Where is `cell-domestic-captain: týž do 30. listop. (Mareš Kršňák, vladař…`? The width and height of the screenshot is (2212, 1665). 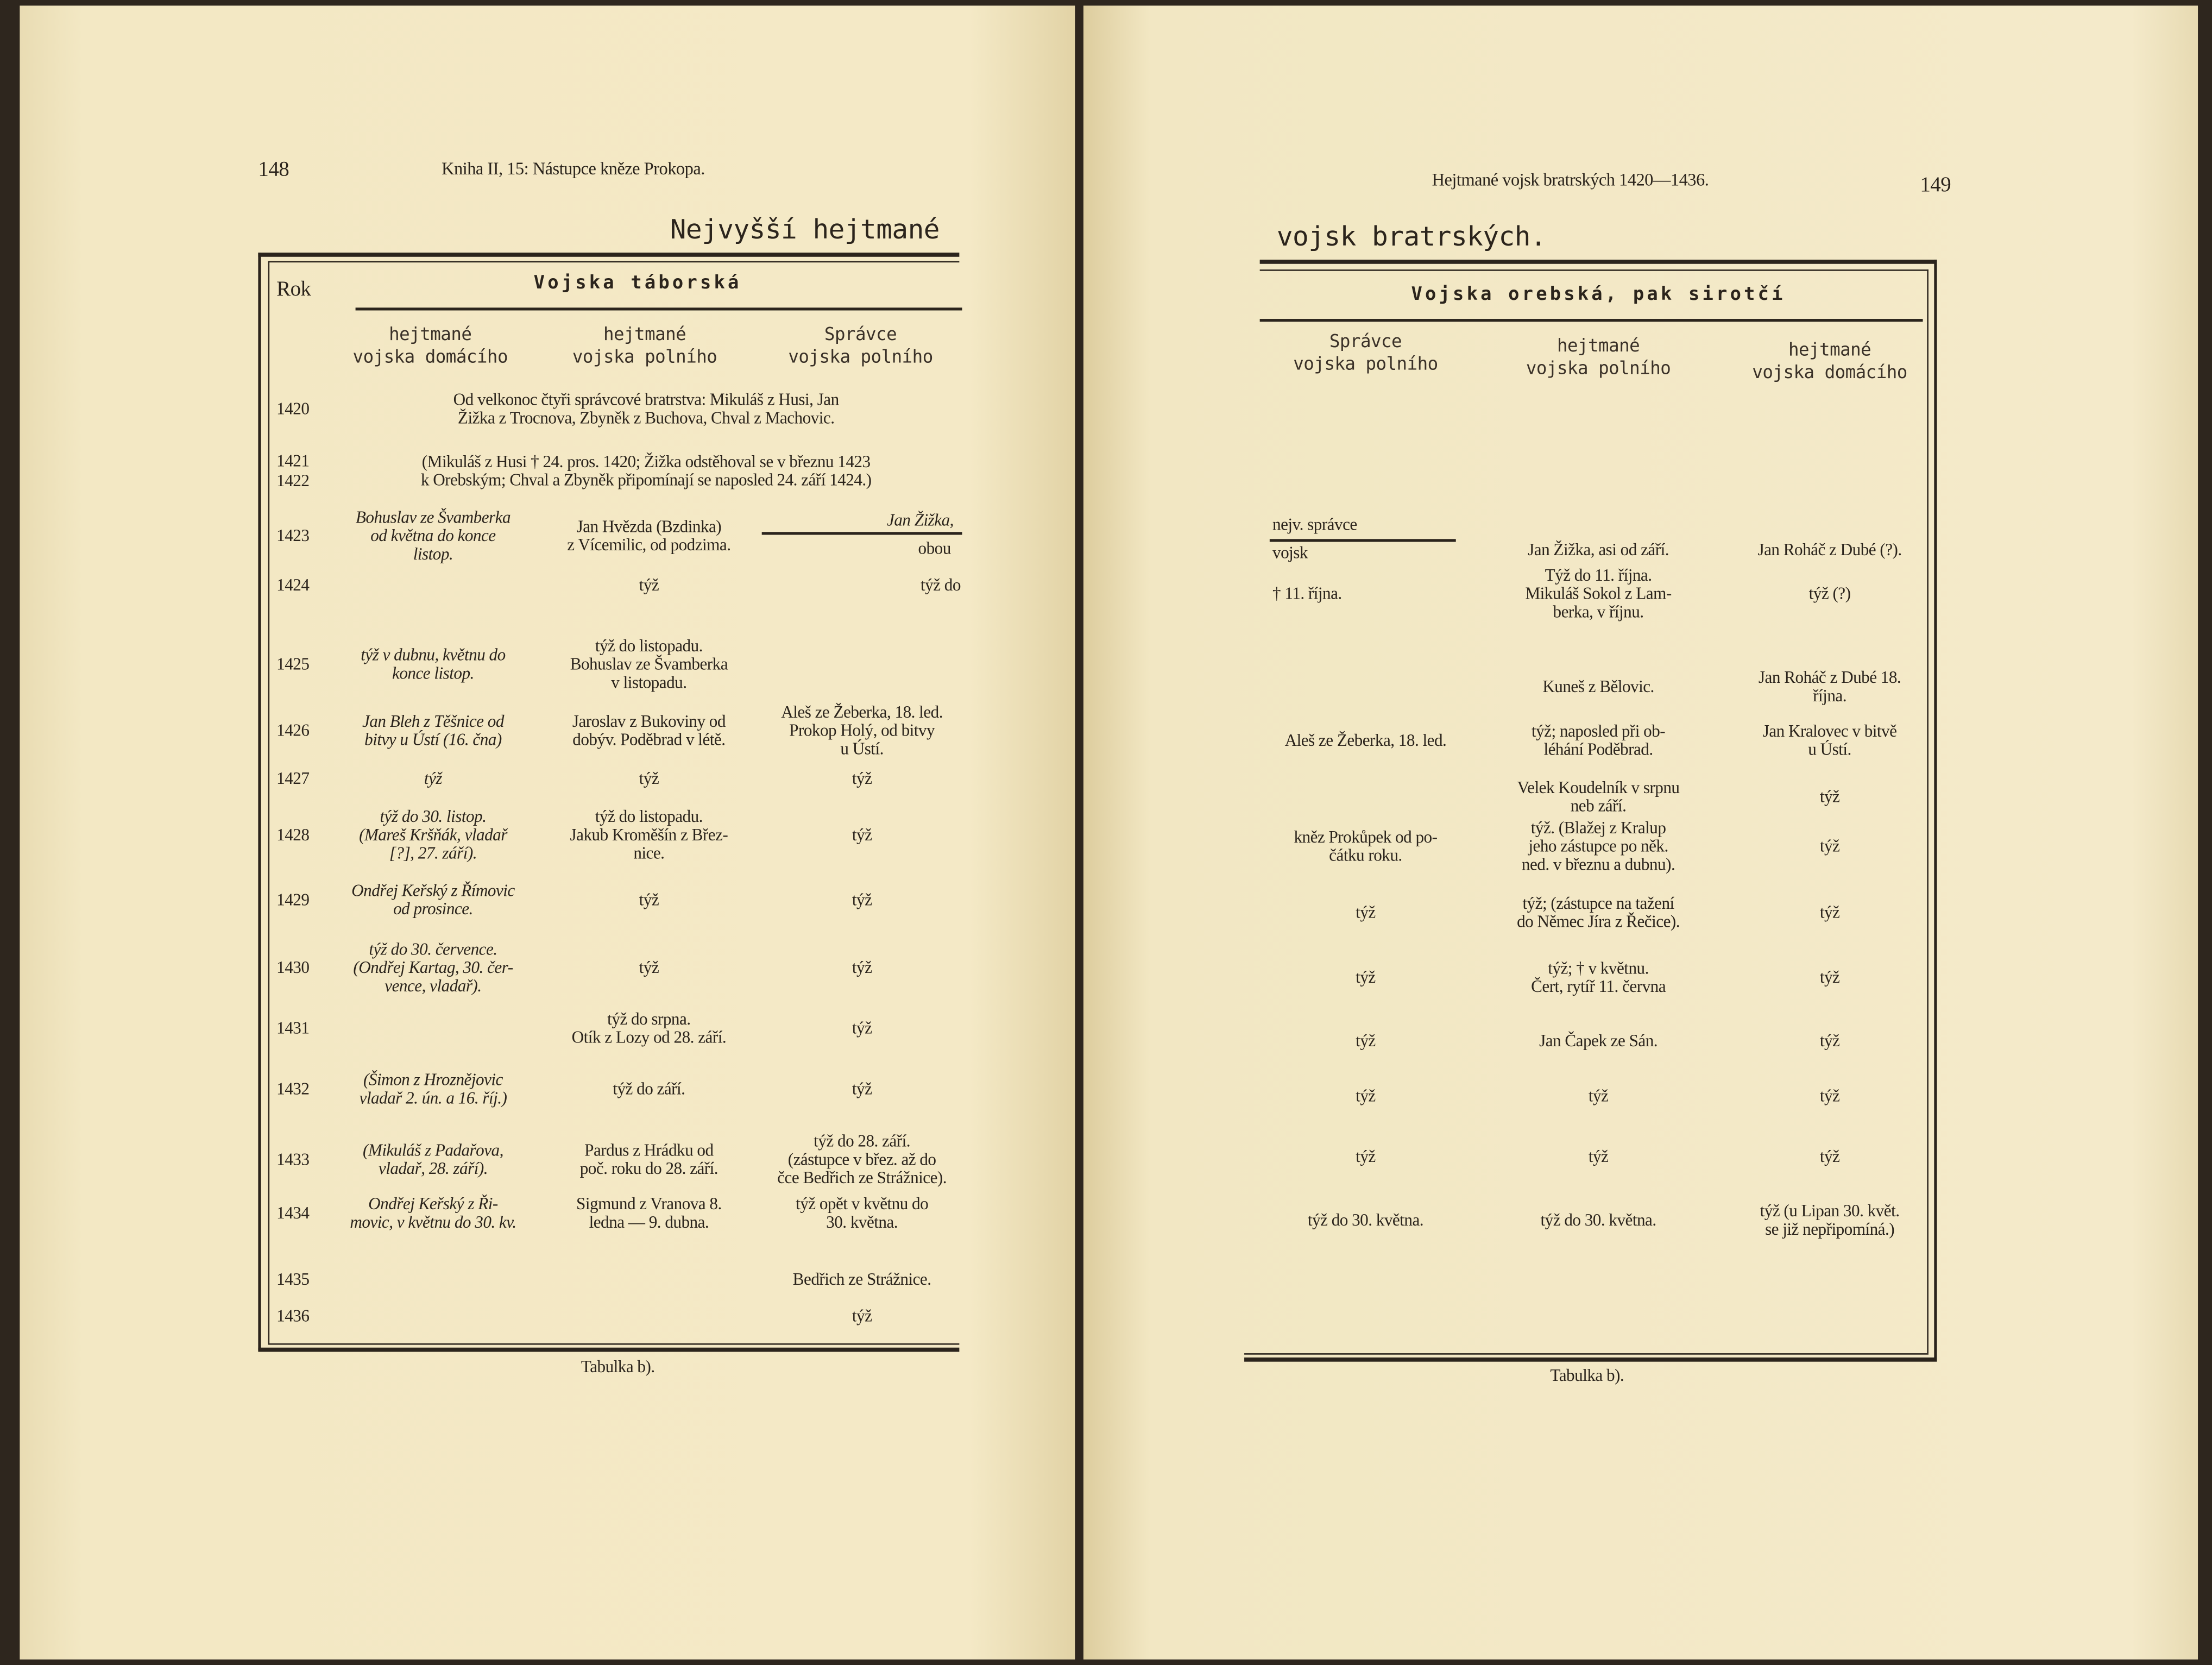 cell-domestic-captain: týž do 30. listop. (Mareš Kršňák, vladař… is located at coordinates (433, 834).